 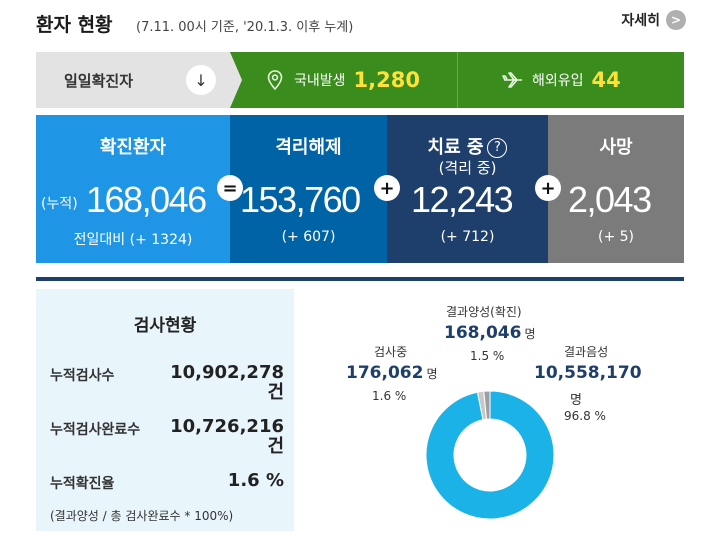 I want to click on card-released-title: 격리해제, so click(x=308, y=147).